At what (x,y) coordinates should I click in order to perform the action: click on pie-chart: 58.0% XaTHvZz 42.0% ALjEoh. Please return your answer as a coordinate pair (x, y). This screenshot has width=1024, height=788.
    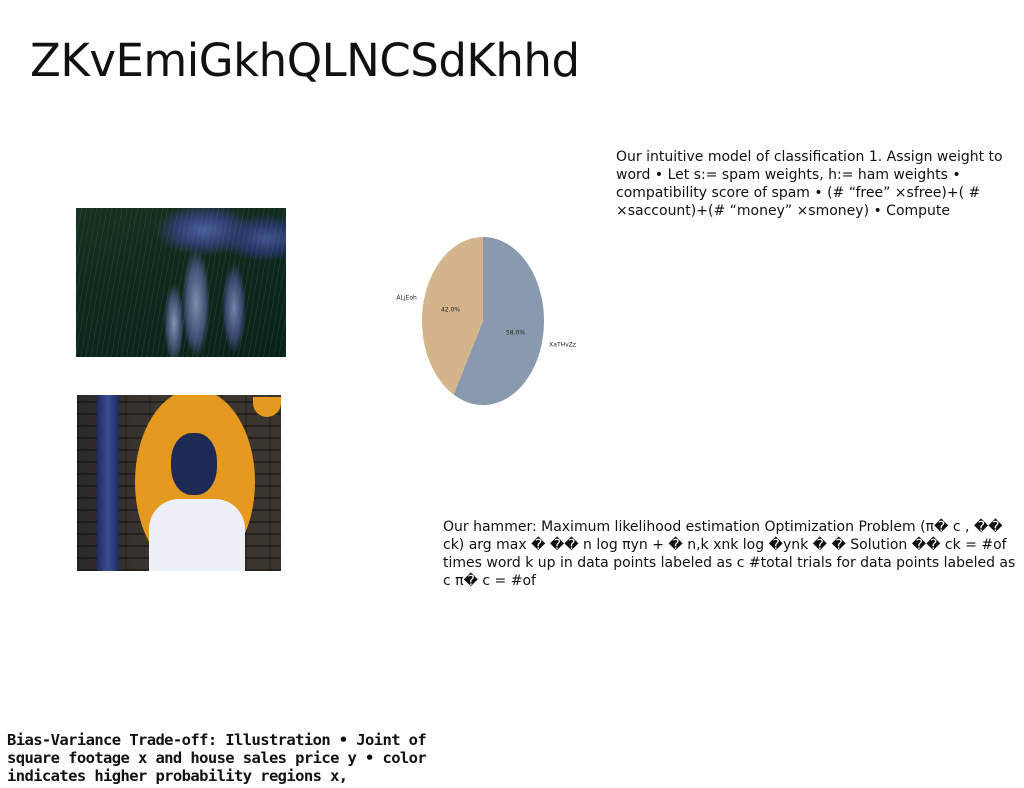
    Looking at the image, I should click on (486, 321).